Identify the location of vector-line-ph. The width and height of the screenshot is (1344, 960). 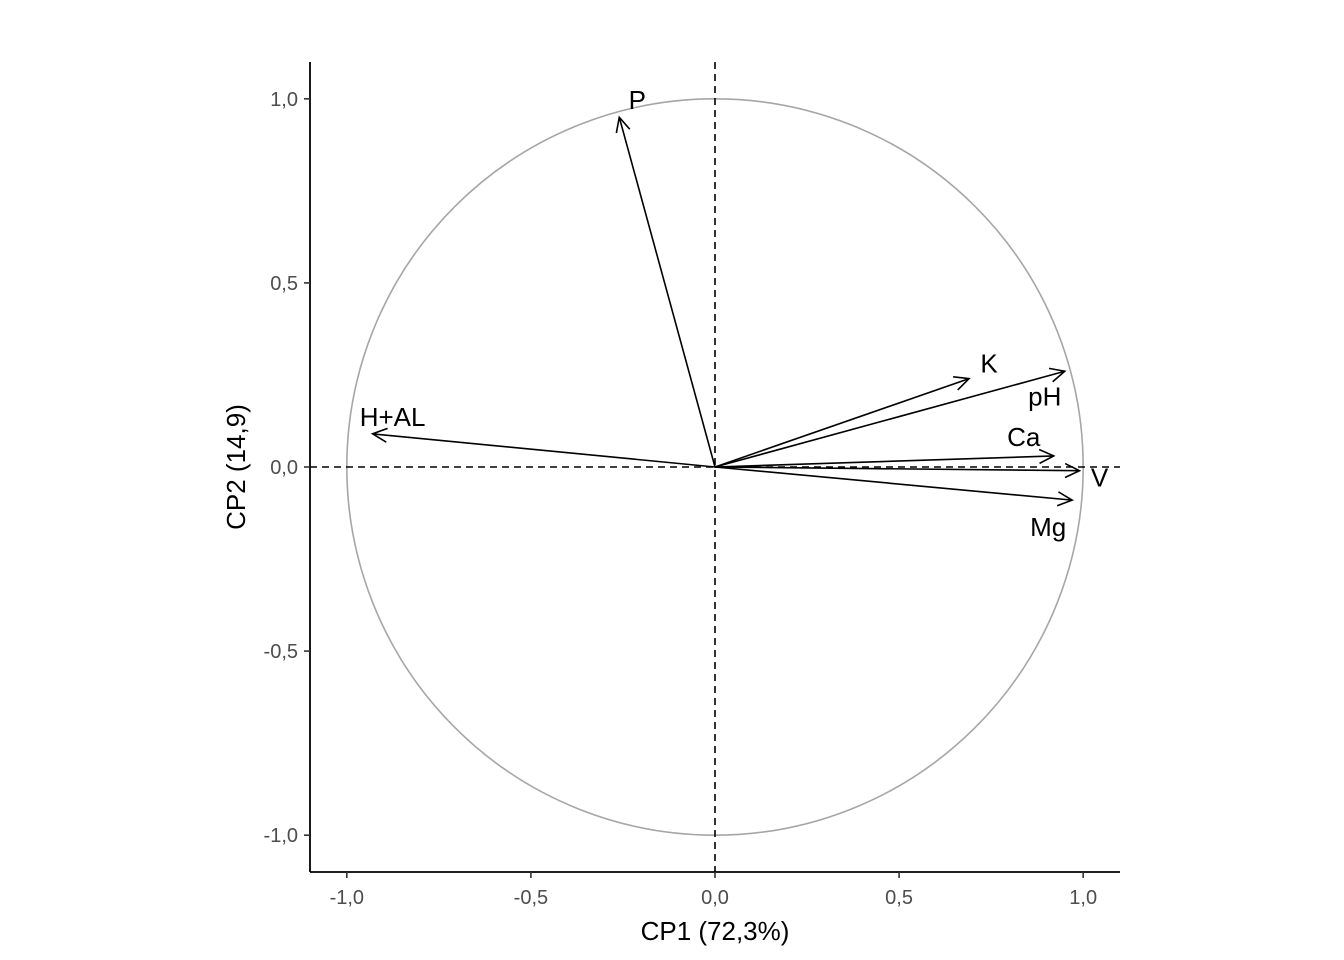
(889, 419).